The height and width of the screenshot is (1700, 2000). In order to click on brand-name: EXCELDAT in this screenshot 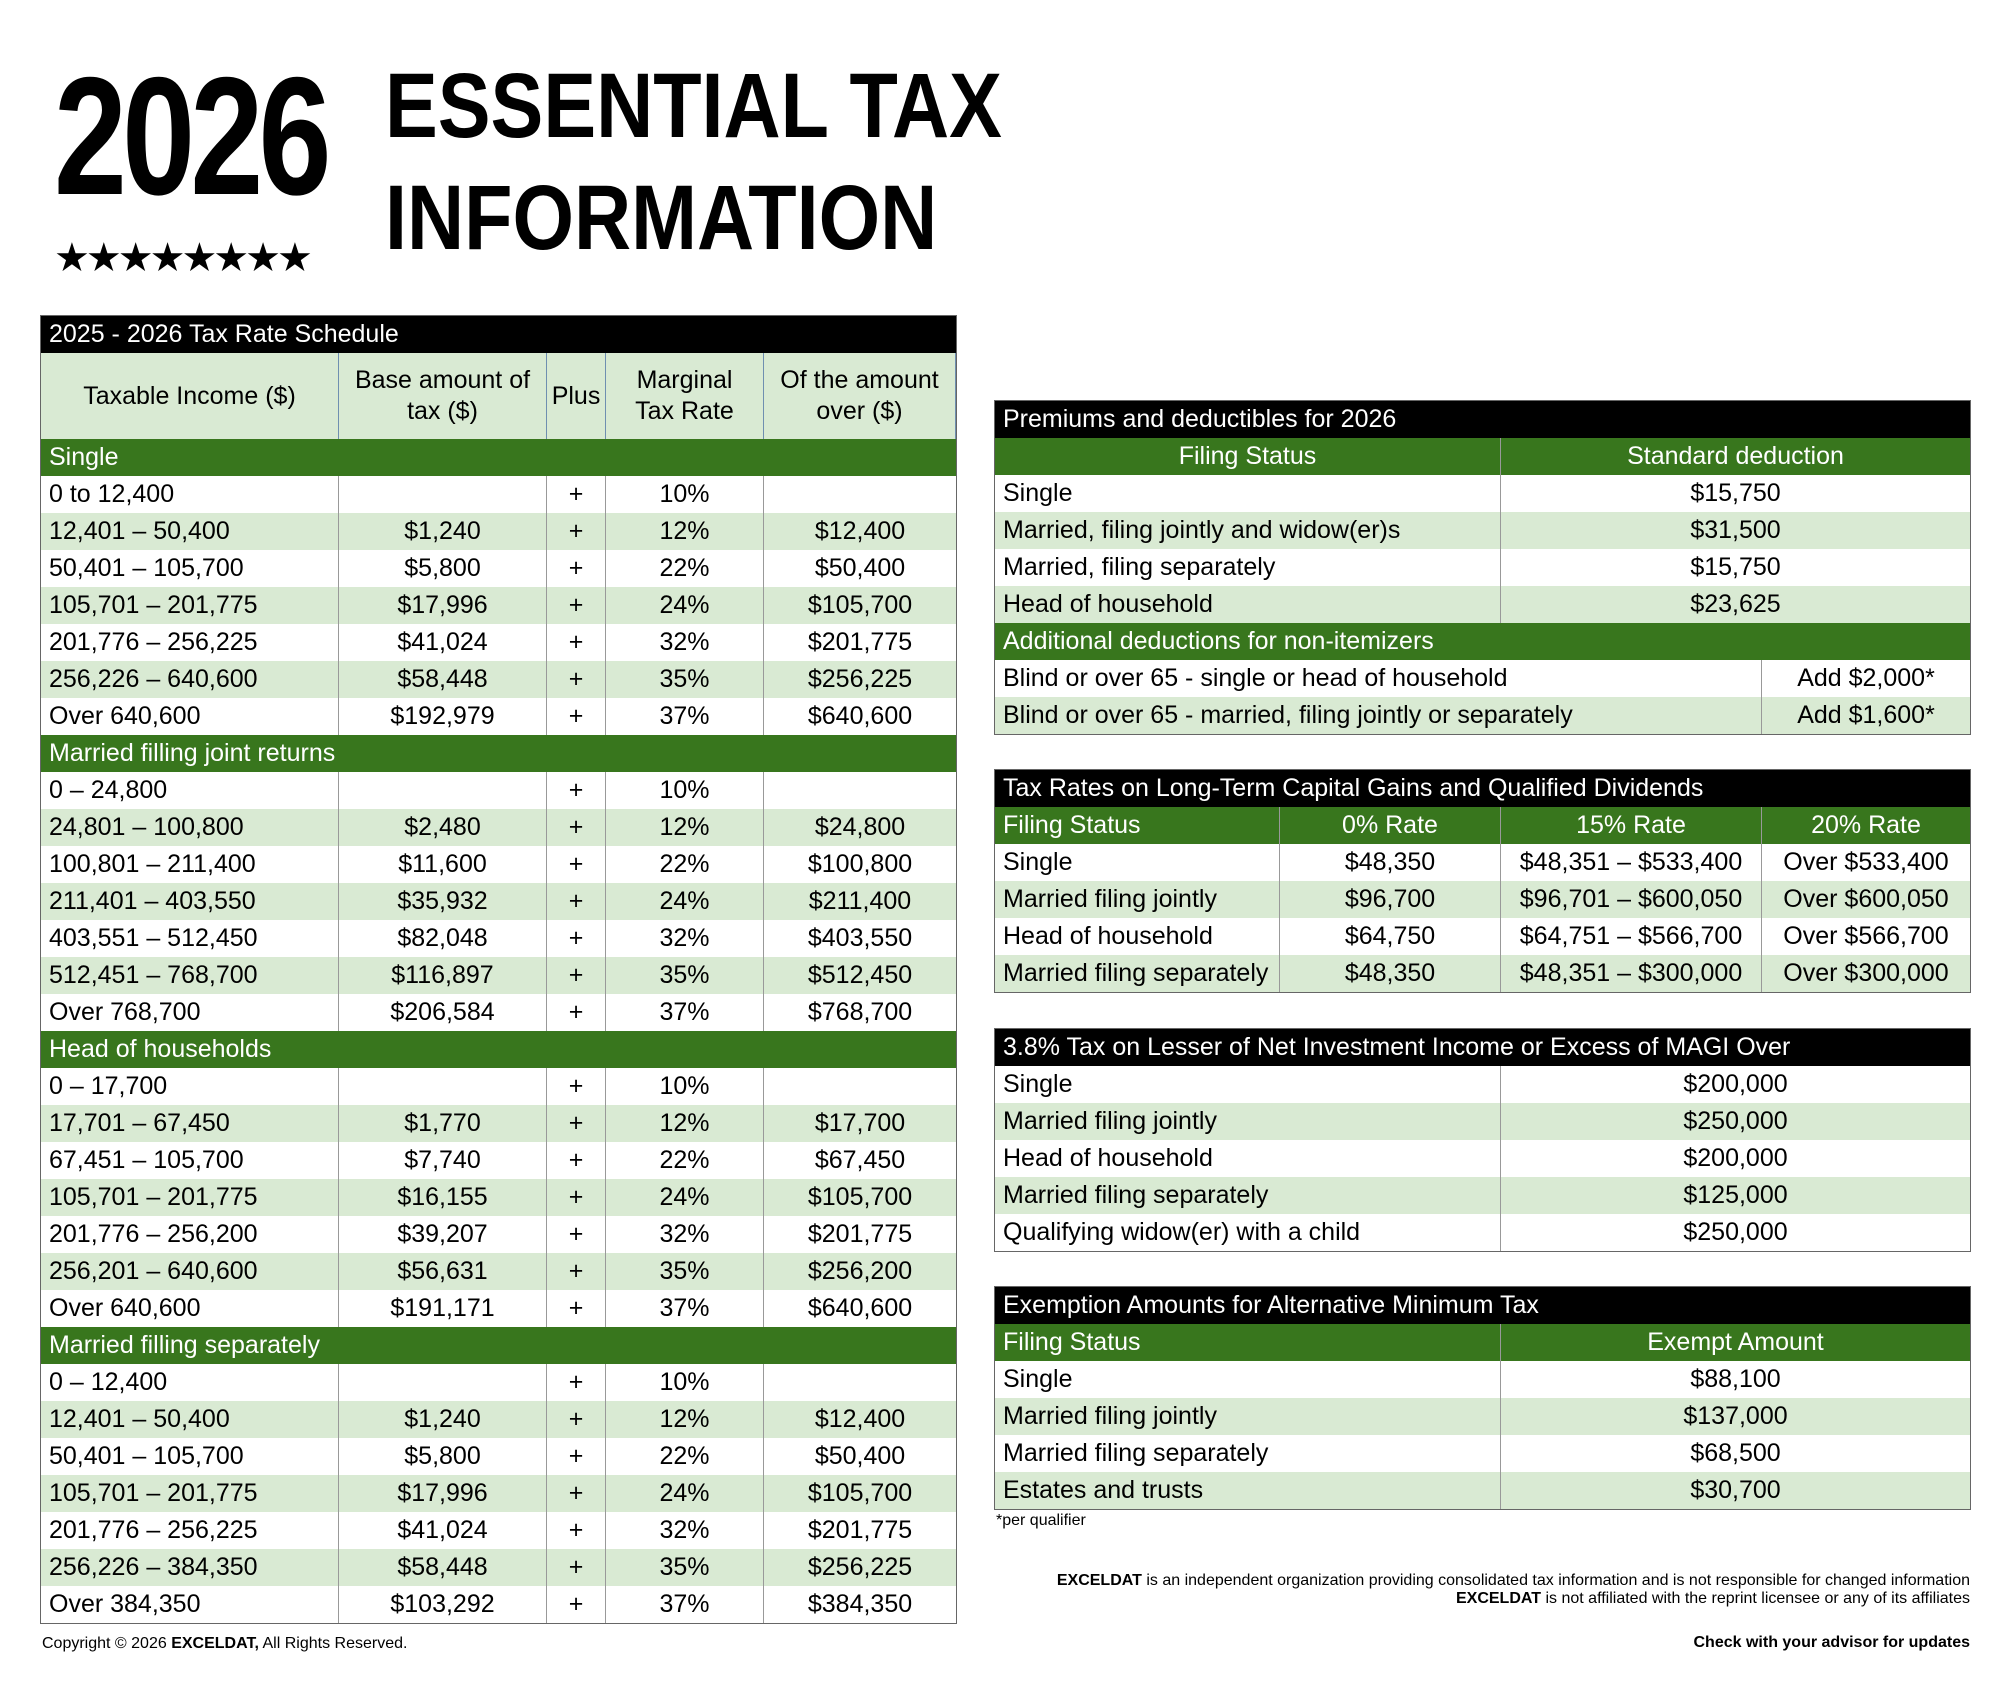, I will do `click(1099, 1580)`.